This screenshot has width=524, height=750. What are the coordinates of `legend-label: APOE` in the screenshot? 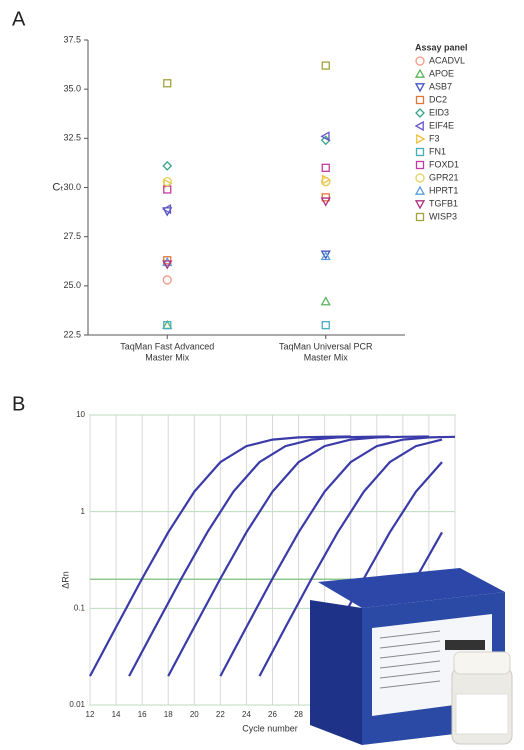 It's located at (441, 73).